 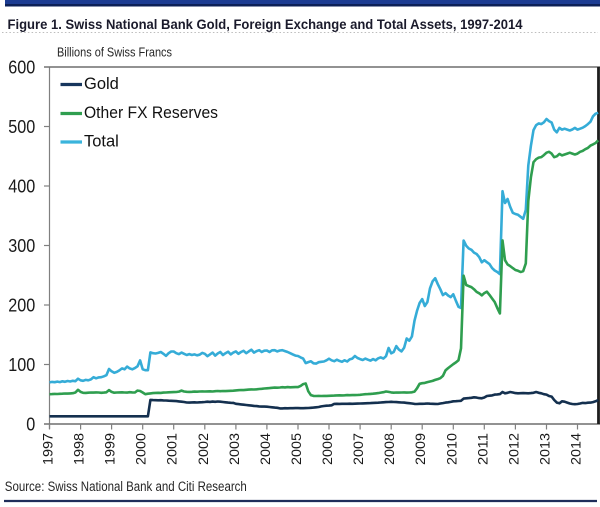 What do you see at coordinates (296, 449) in the screenshot?
I see `svg-text: 2005` at bounding box center [296, 449].